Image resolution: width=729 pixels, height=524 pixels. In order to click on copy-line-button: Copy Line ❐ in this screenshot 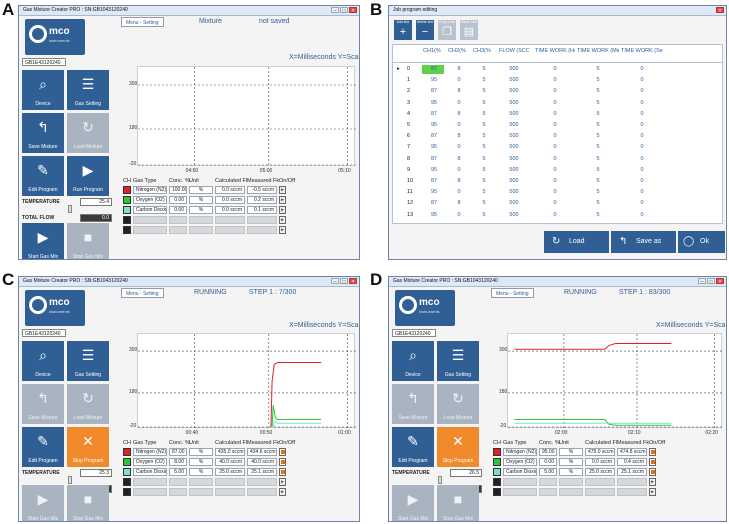, I will do `click(447, 30)`.